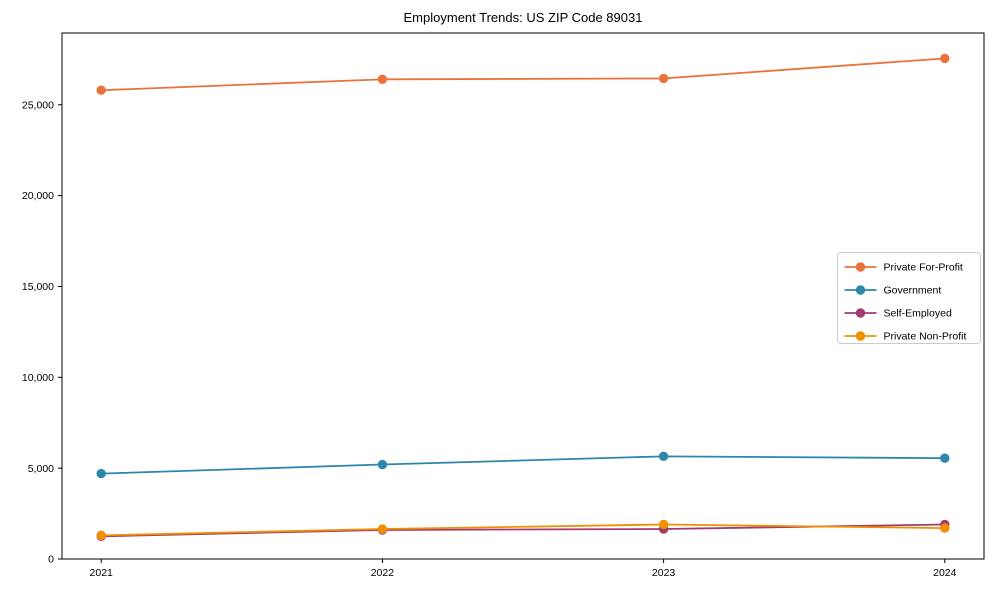  What do you see at coordinates (664, 573) in the screenshot?
I see `x-tick-label: 2023` at bounding box center [664, 573].